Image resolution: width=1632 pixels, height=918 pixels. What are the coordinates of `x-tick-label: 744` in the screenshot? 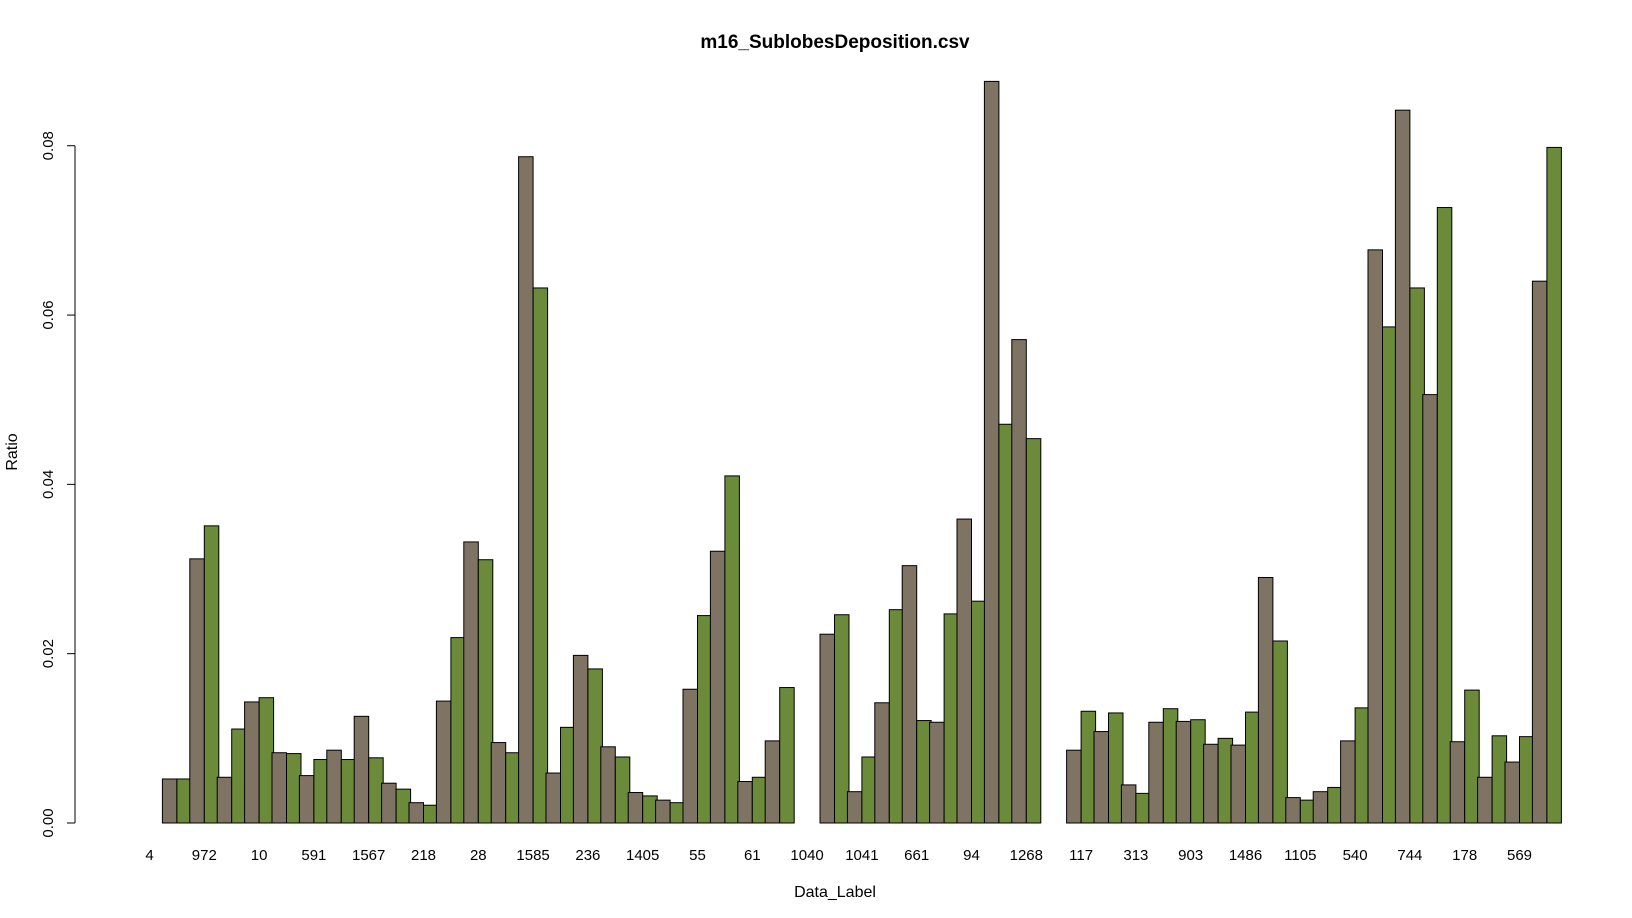 It's located at (1409, 855).